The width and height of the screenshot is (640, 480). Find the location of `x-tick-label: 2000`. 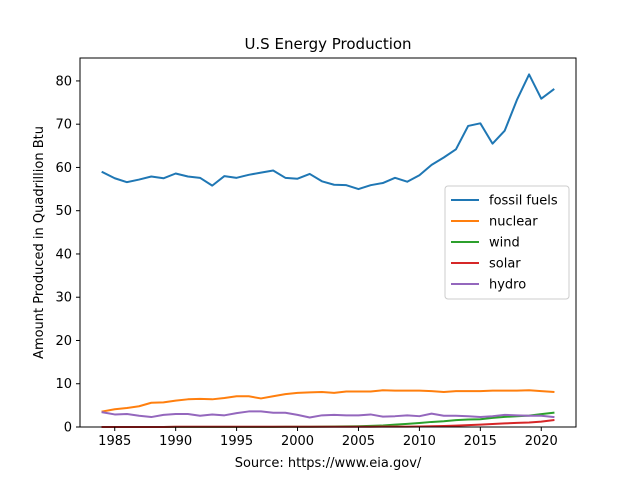

x-tick-label: 2000 is located at coordinates (297, 441).